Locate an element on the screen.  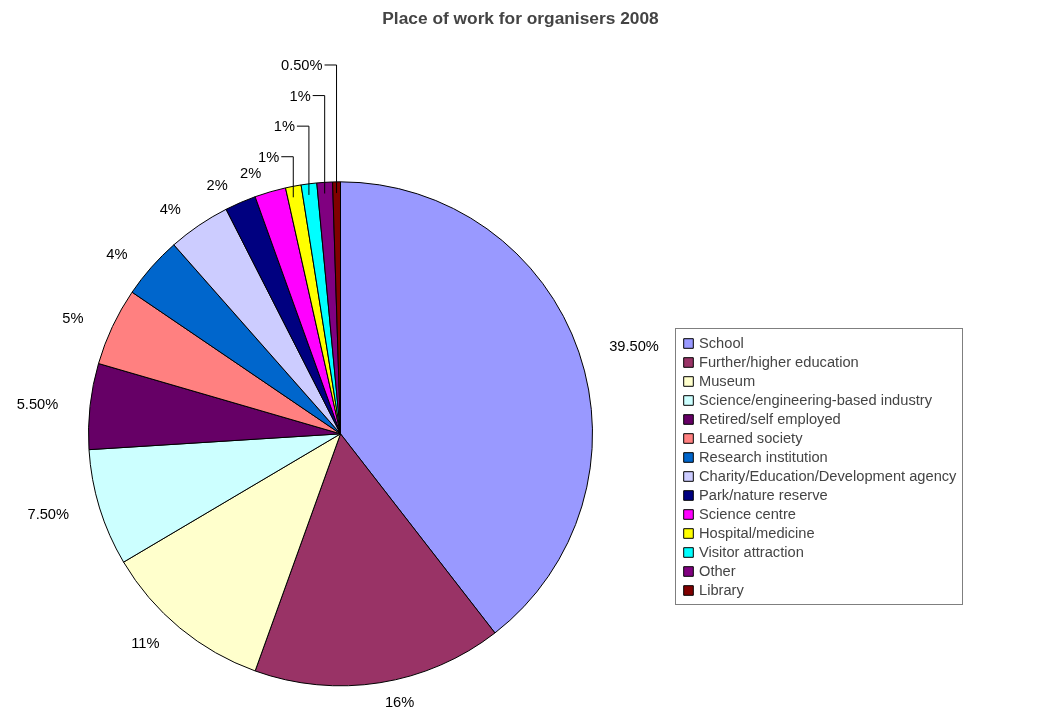
data-label: 5.50% is located at coordinates (37, 404).